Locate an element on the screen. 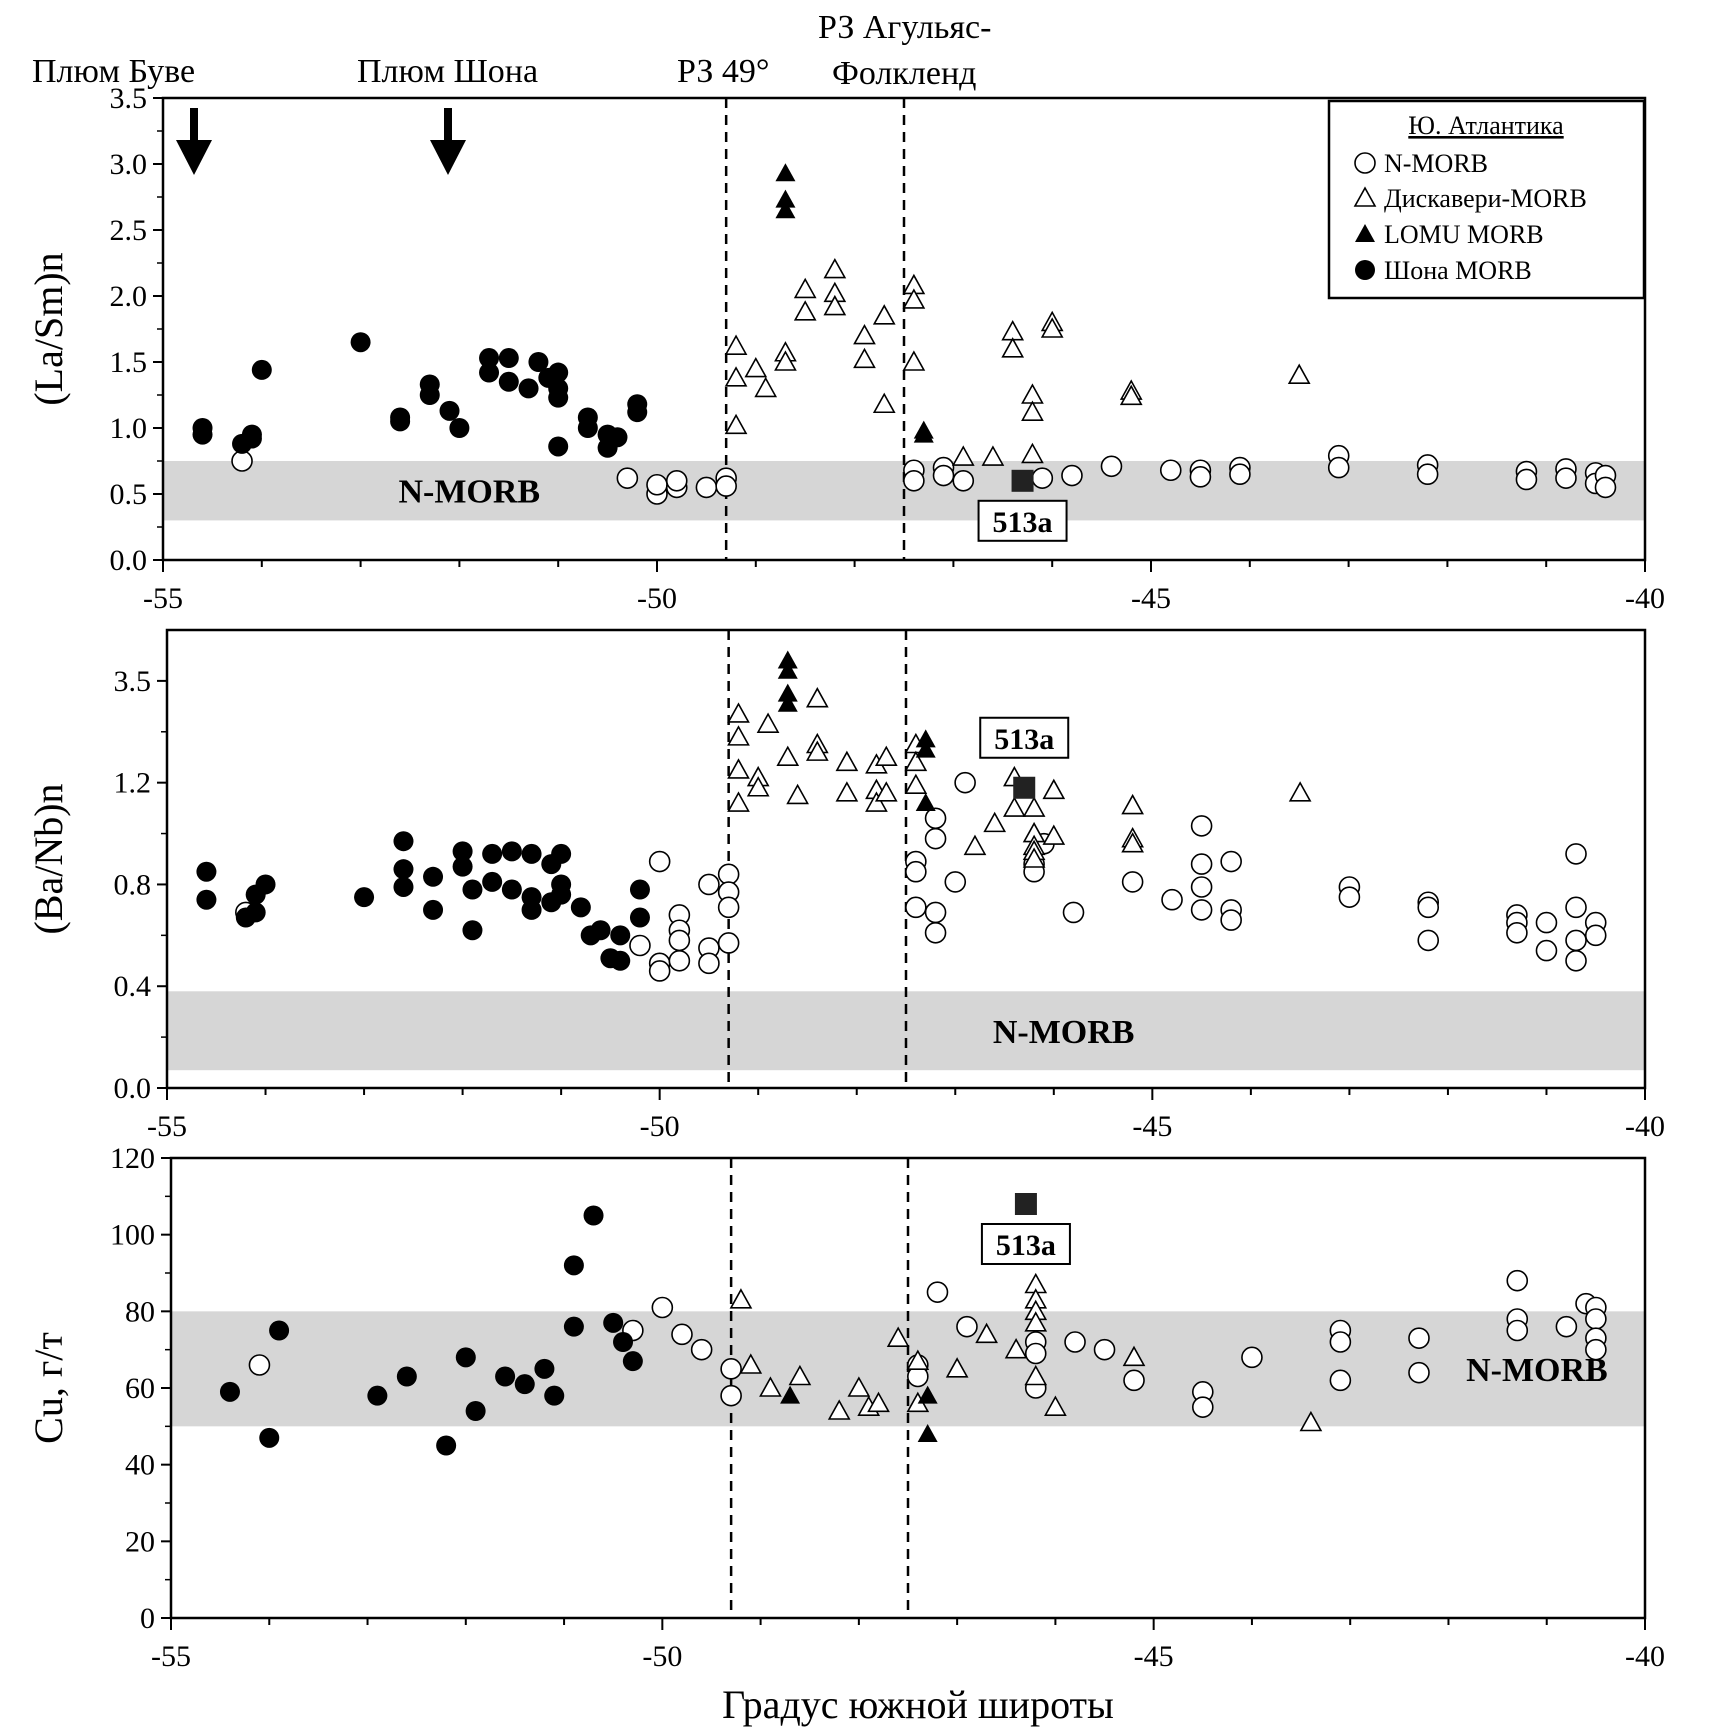  y-tick-label: 0.5 is located at coordinates (129, 494).